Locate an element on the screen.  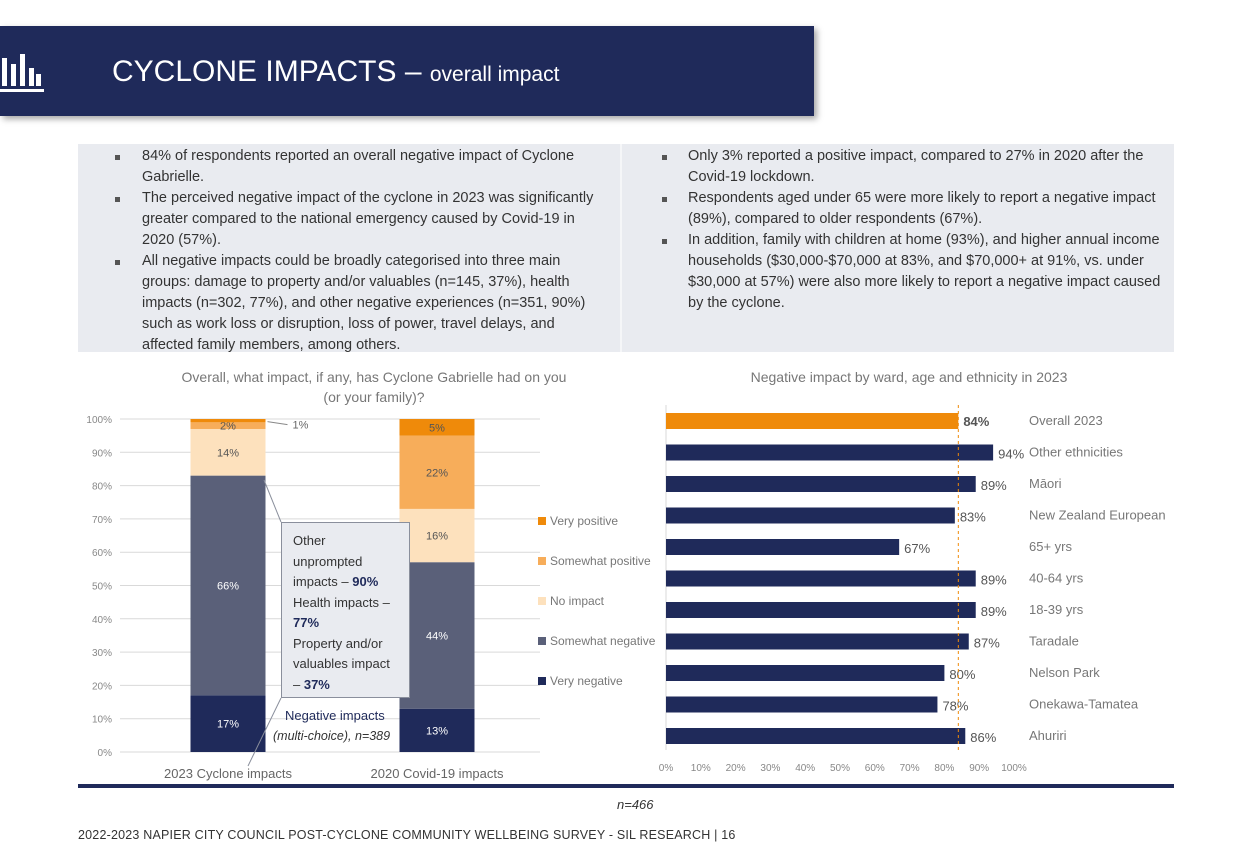
data-label: 22% is located at coordinates (437, 473).